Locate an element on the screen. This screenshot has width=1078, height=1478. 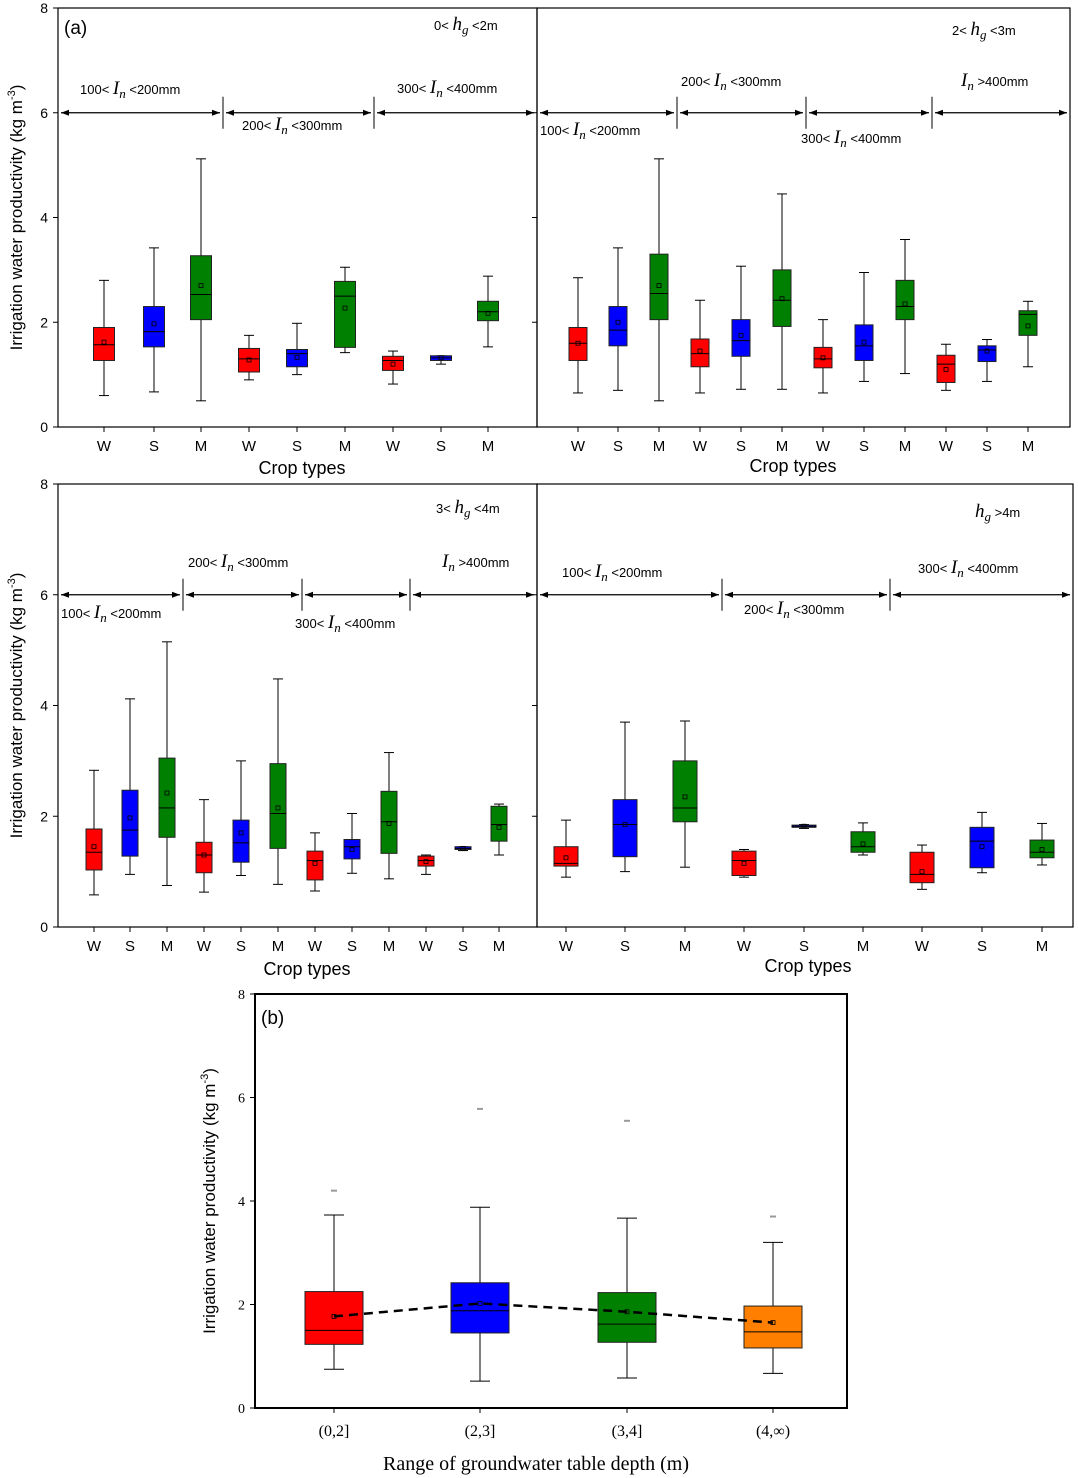
range-upper: <3m is located at coordinates (1000, 30).